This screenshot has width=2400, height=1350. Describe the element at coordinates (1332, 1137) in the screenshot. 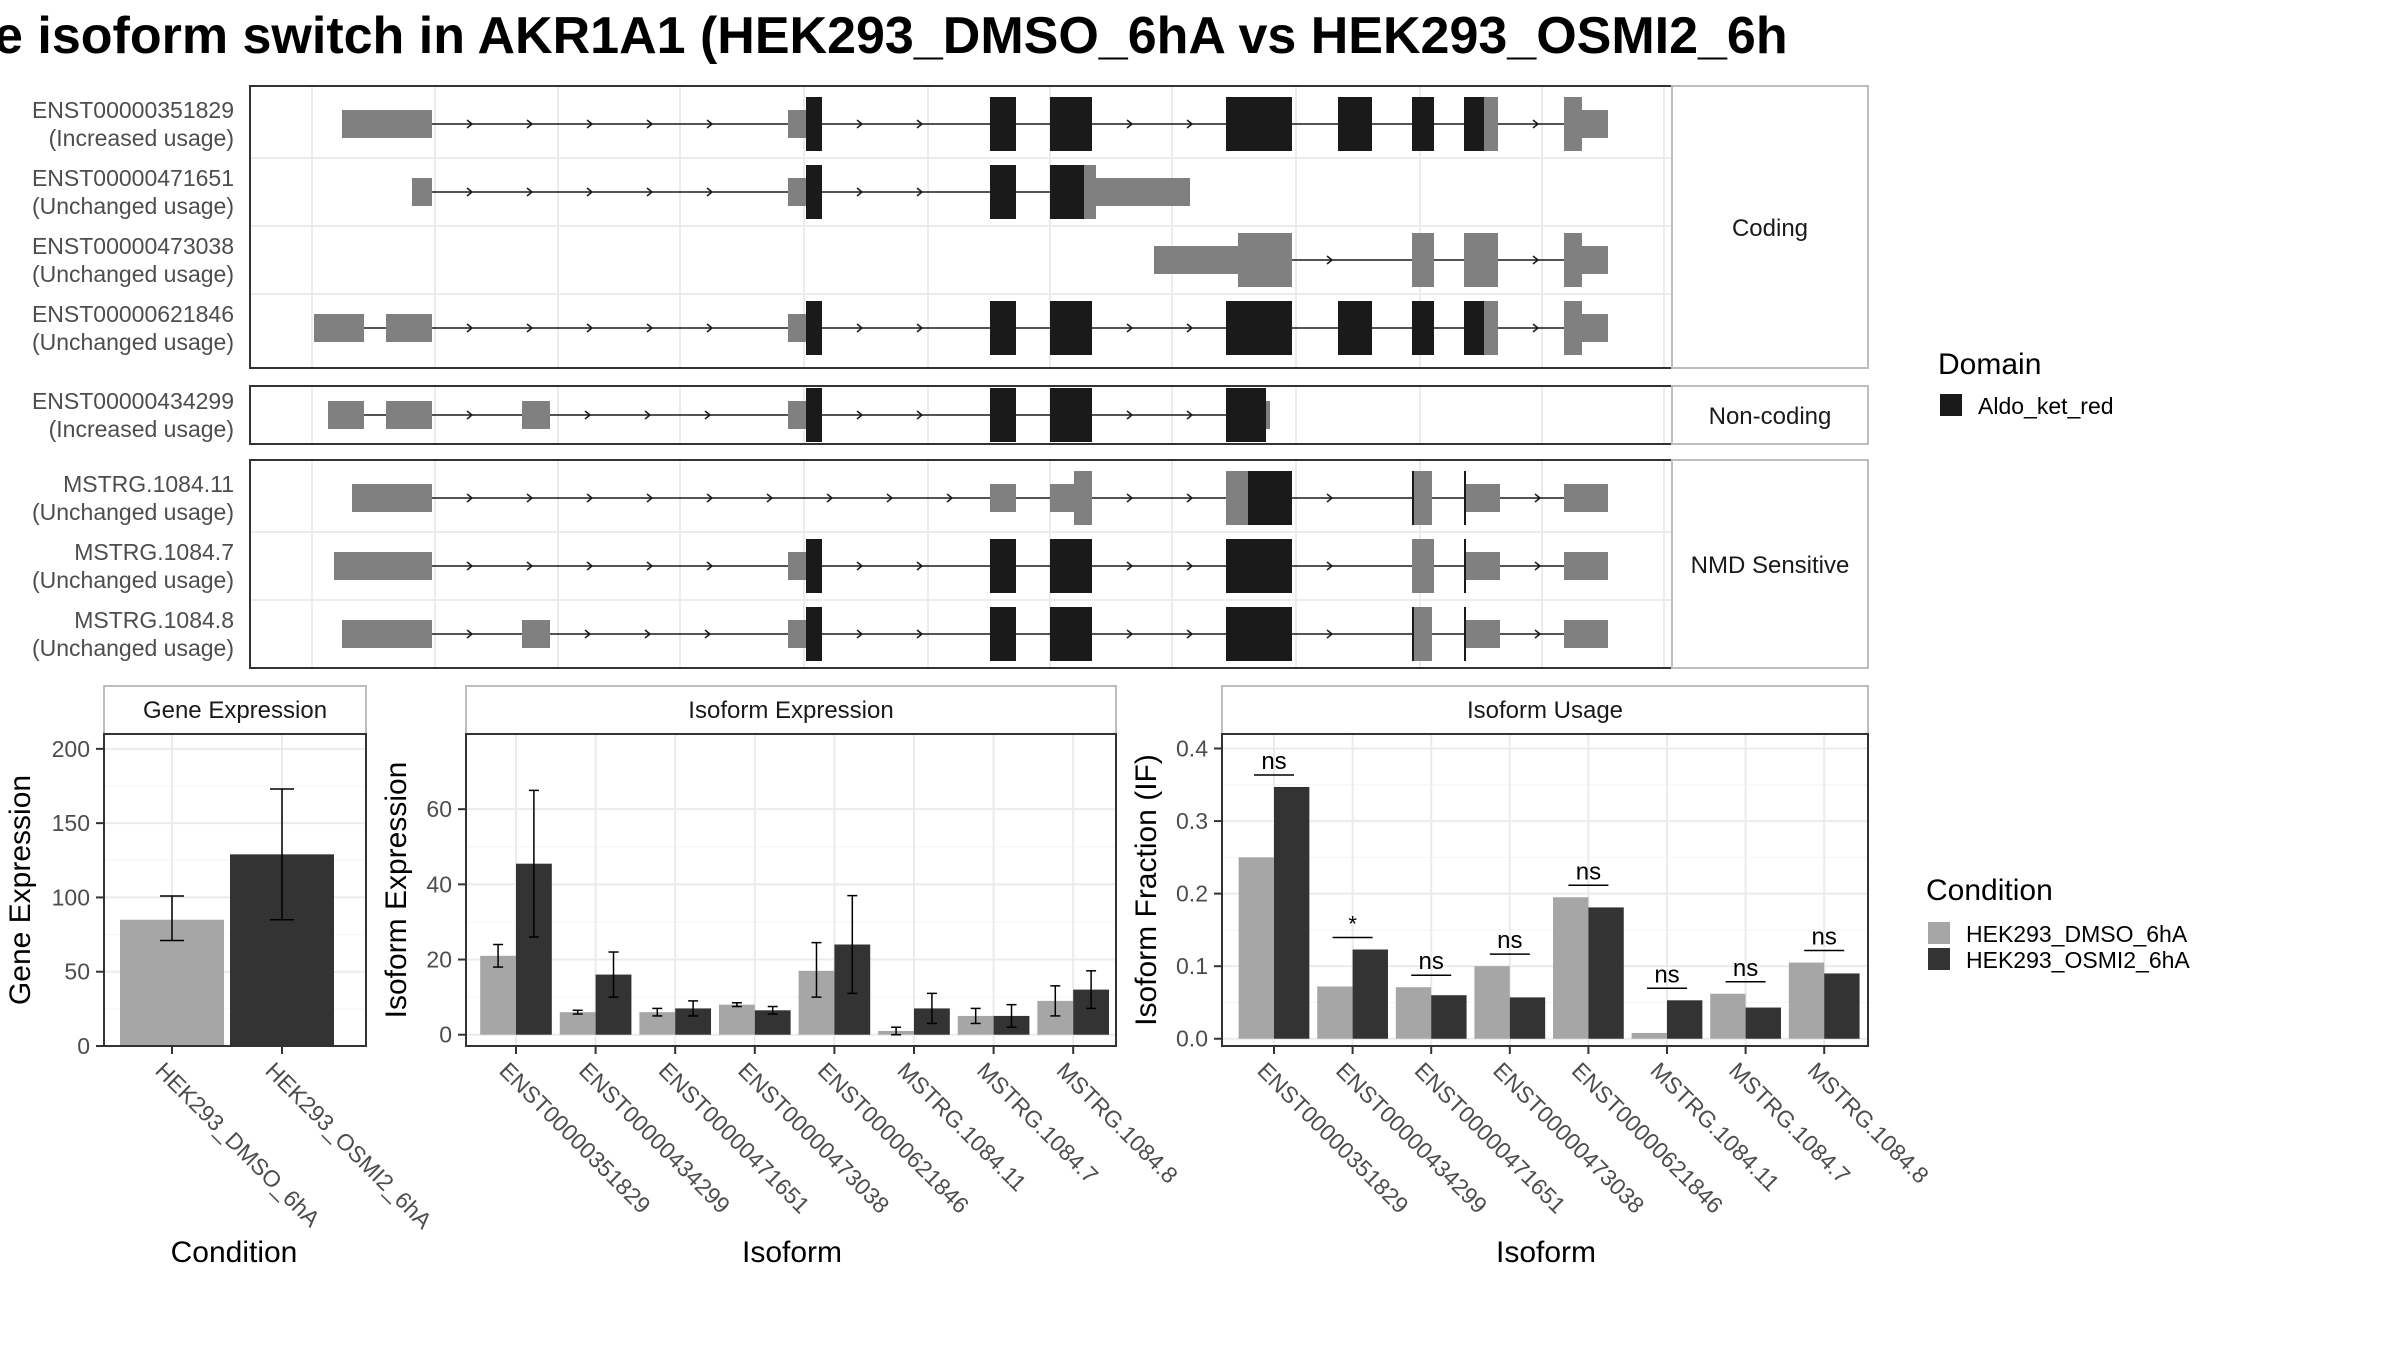

I see `x-tick-label: ENST00000351829` at that location.